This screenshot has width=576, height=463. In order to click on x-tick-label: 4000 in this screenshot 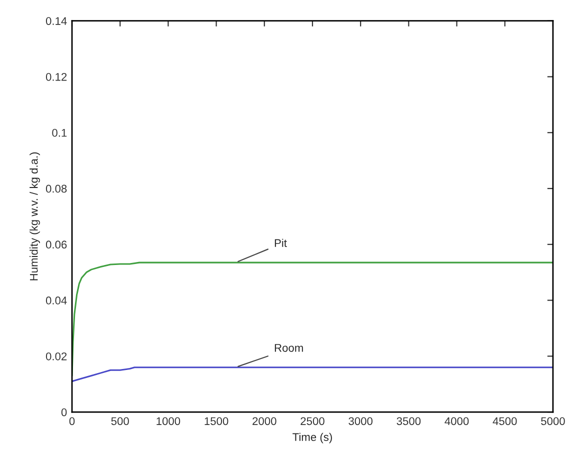, I will do `click(456, 421)`.